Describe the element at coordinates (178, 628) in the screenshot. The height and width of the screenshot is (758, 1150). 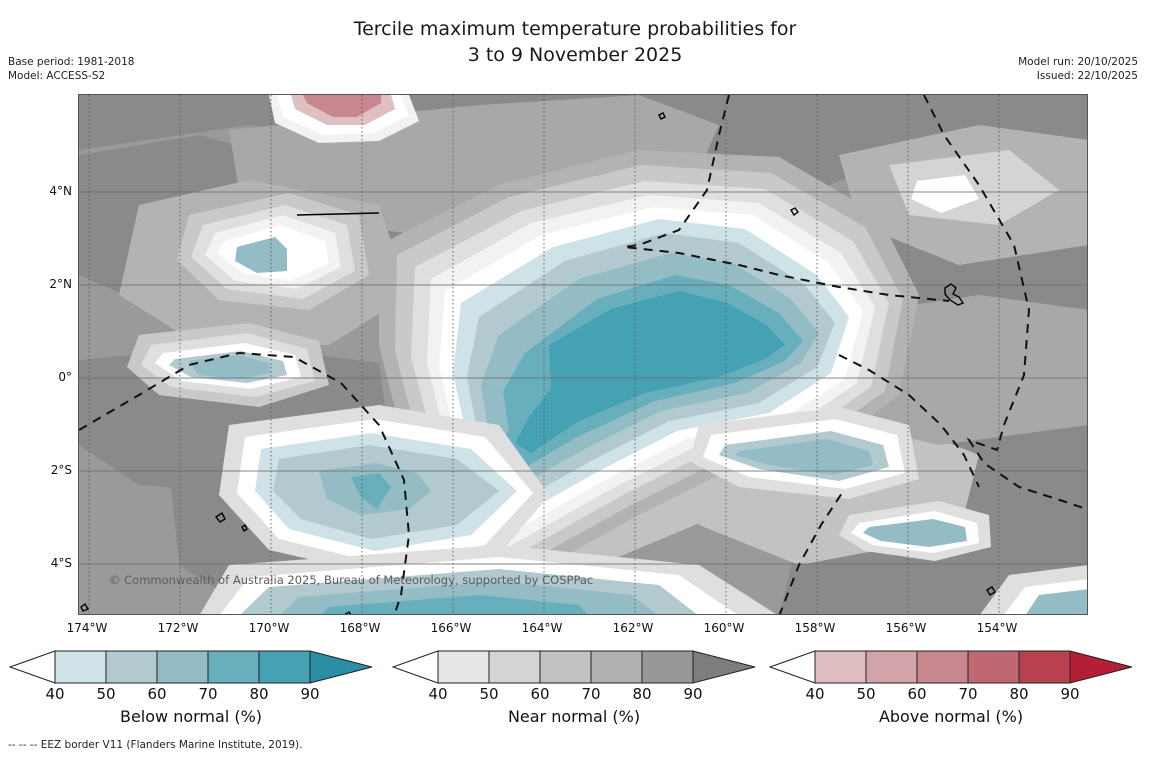
I see `lon-label-172w: 172°W` at that location.